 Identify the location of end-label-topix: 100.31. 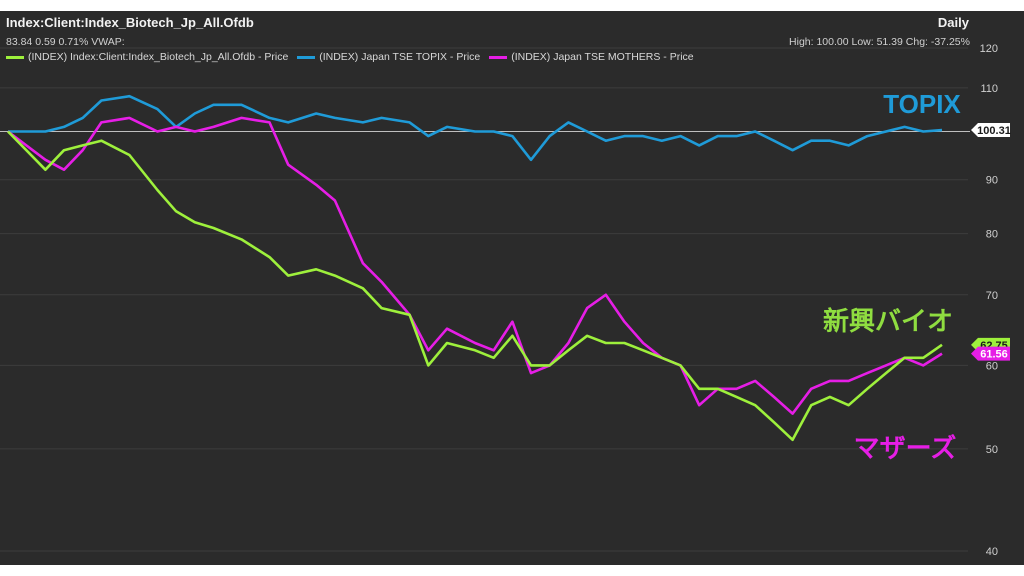
(994, 131).